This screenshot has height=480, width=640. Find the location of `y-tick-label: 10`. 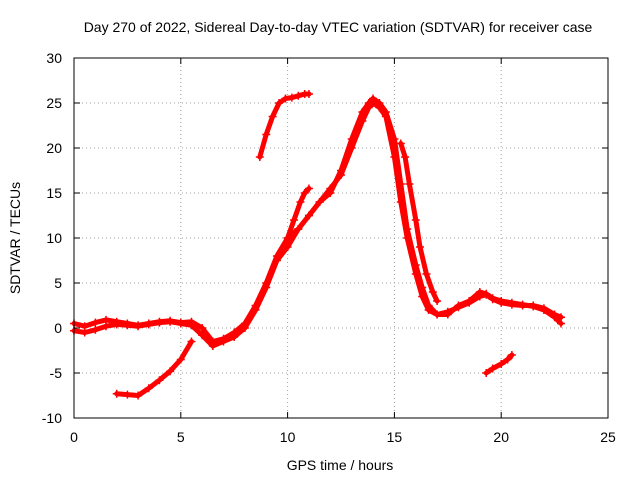

y-tick-label: 10 is located at coordinates (54, 238).